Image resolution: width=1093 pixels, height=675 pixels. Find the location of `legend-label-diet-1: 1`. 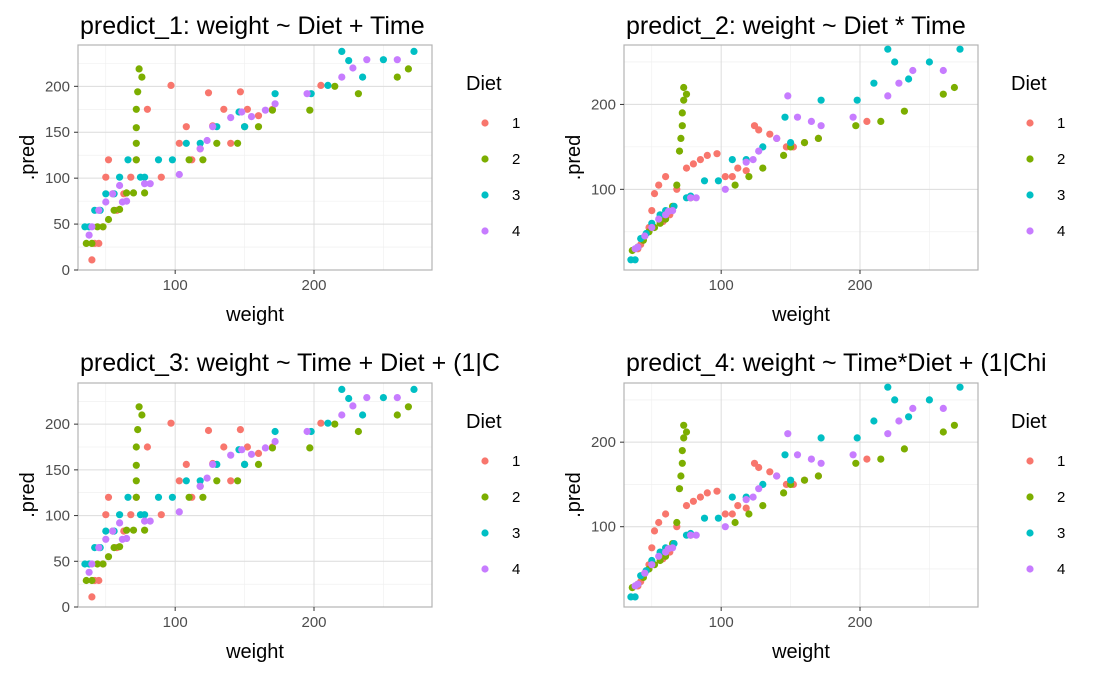

legend-label-diet-1: 1 is located at coordinates (516, 123).